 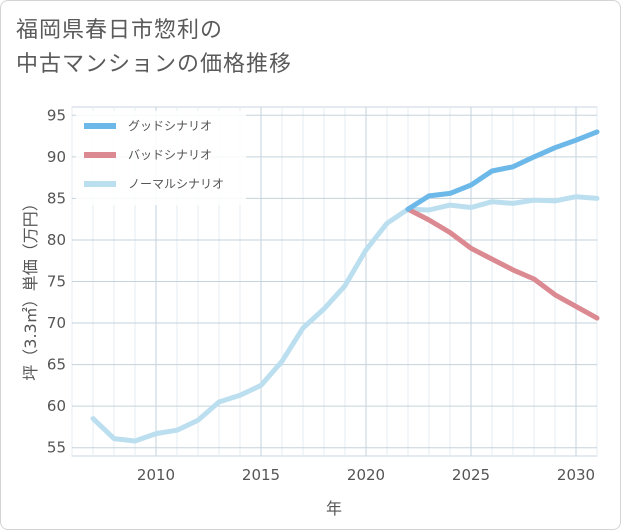 I want to click on legend-label: バッドシナリオ, so click(x=170, y=155).